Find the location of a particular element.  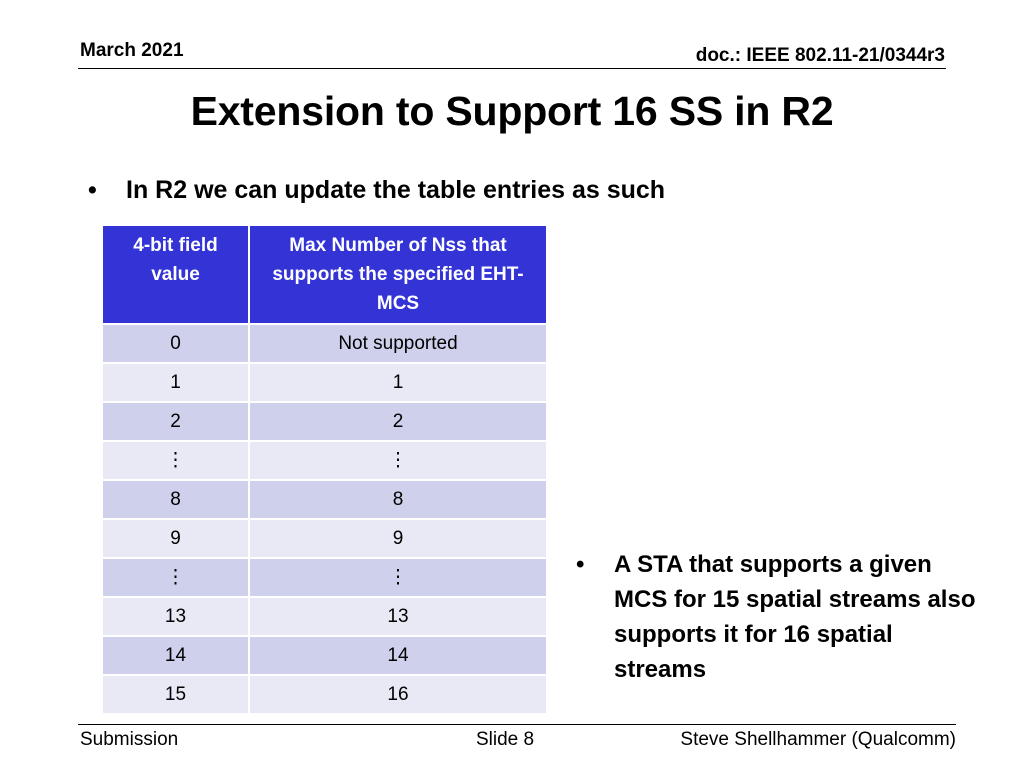

header-divider is located at coordinates (512, 68).